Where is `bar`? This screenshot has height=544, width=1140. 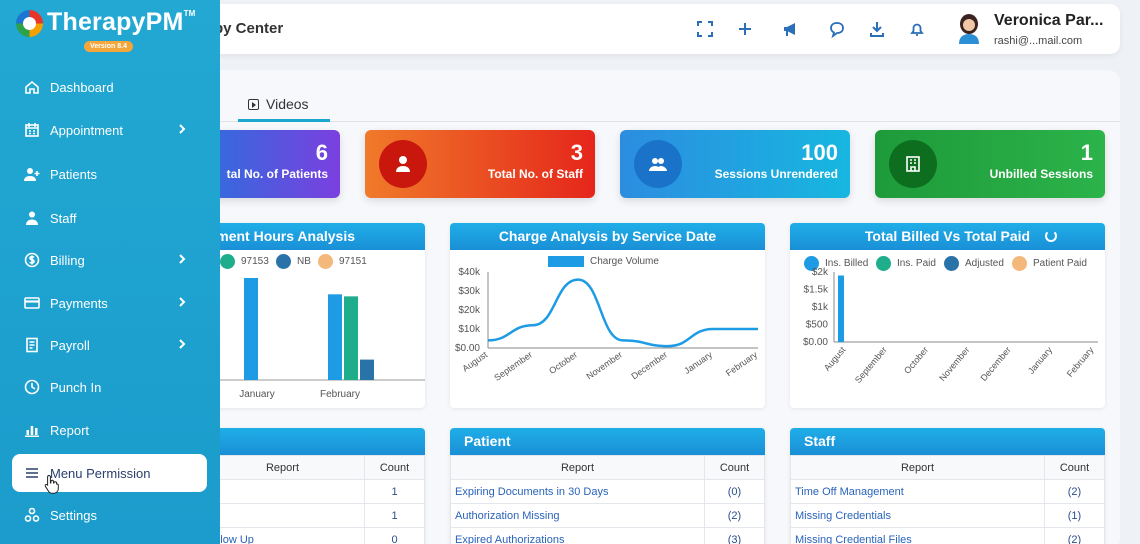 bar is located at coordinates (841, 308).